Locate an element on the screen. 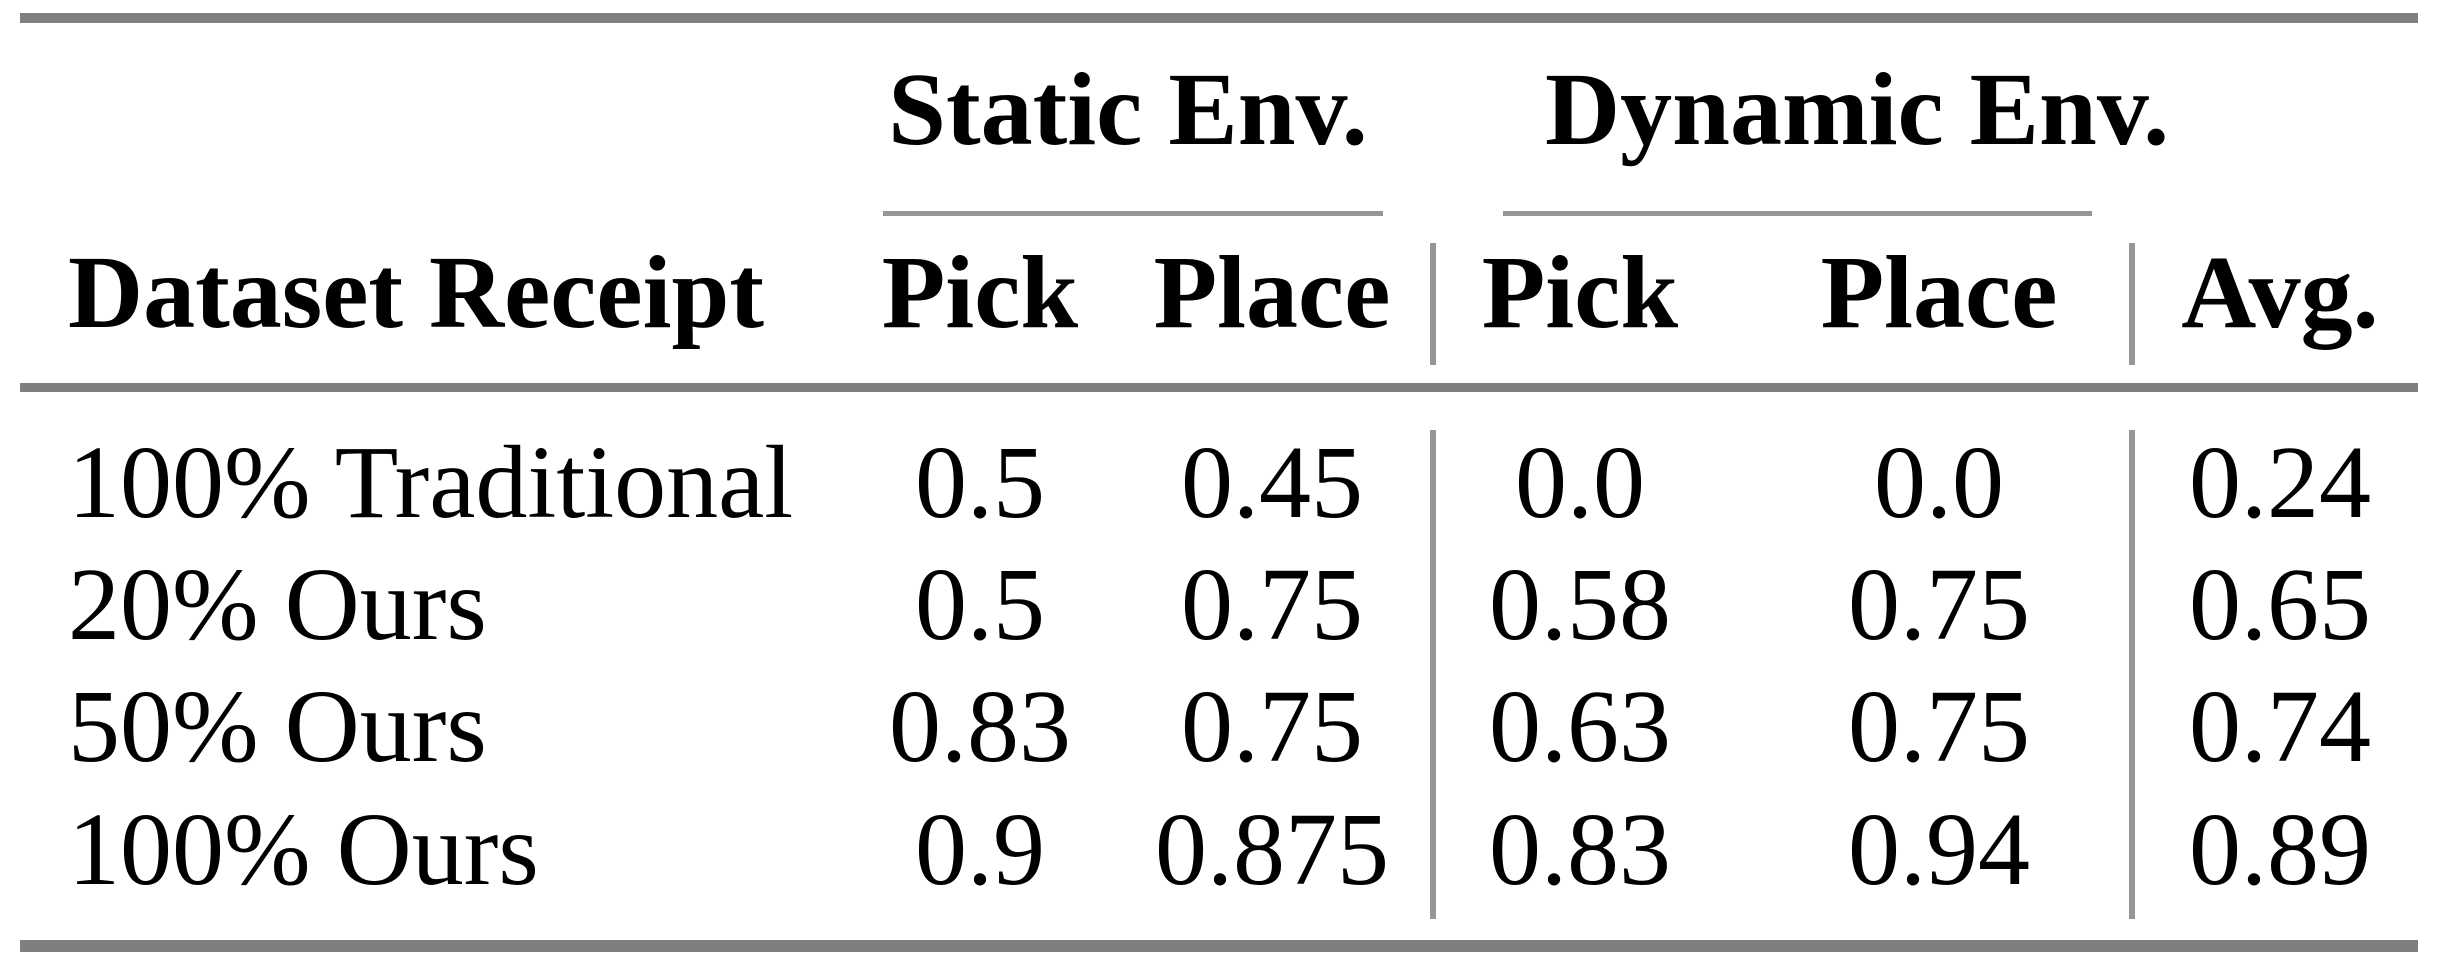 This screenshot has width=2440, height=966. vertical-rule-dynamic-avg-body is located at coordinates (2132, 674).